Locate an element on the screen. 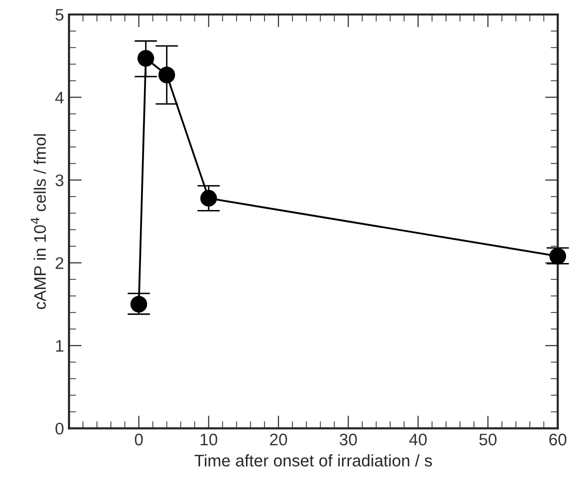  y-tick-label: 1 is located at coordinates (60, 346).